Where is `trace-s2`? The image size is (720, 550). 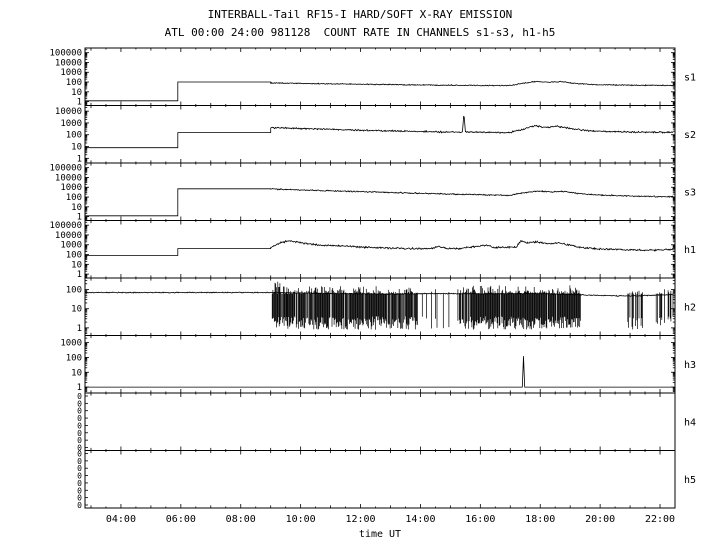 trace-s2 is located at coordinates (379, 132).